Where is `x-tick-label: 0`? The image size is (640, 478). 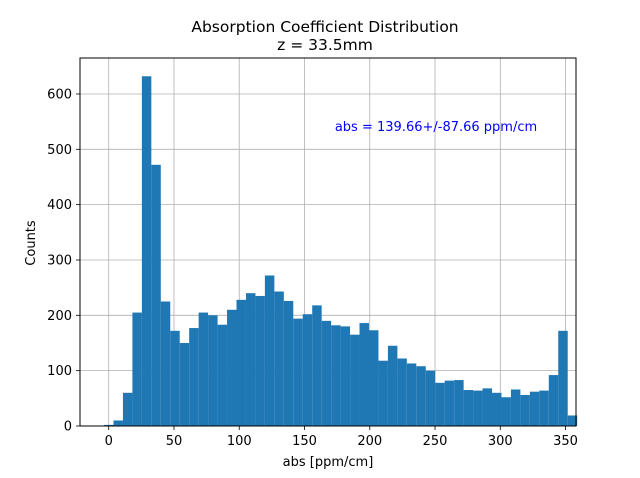 x-tick-label: 0 is located at coordinates (109, 441).